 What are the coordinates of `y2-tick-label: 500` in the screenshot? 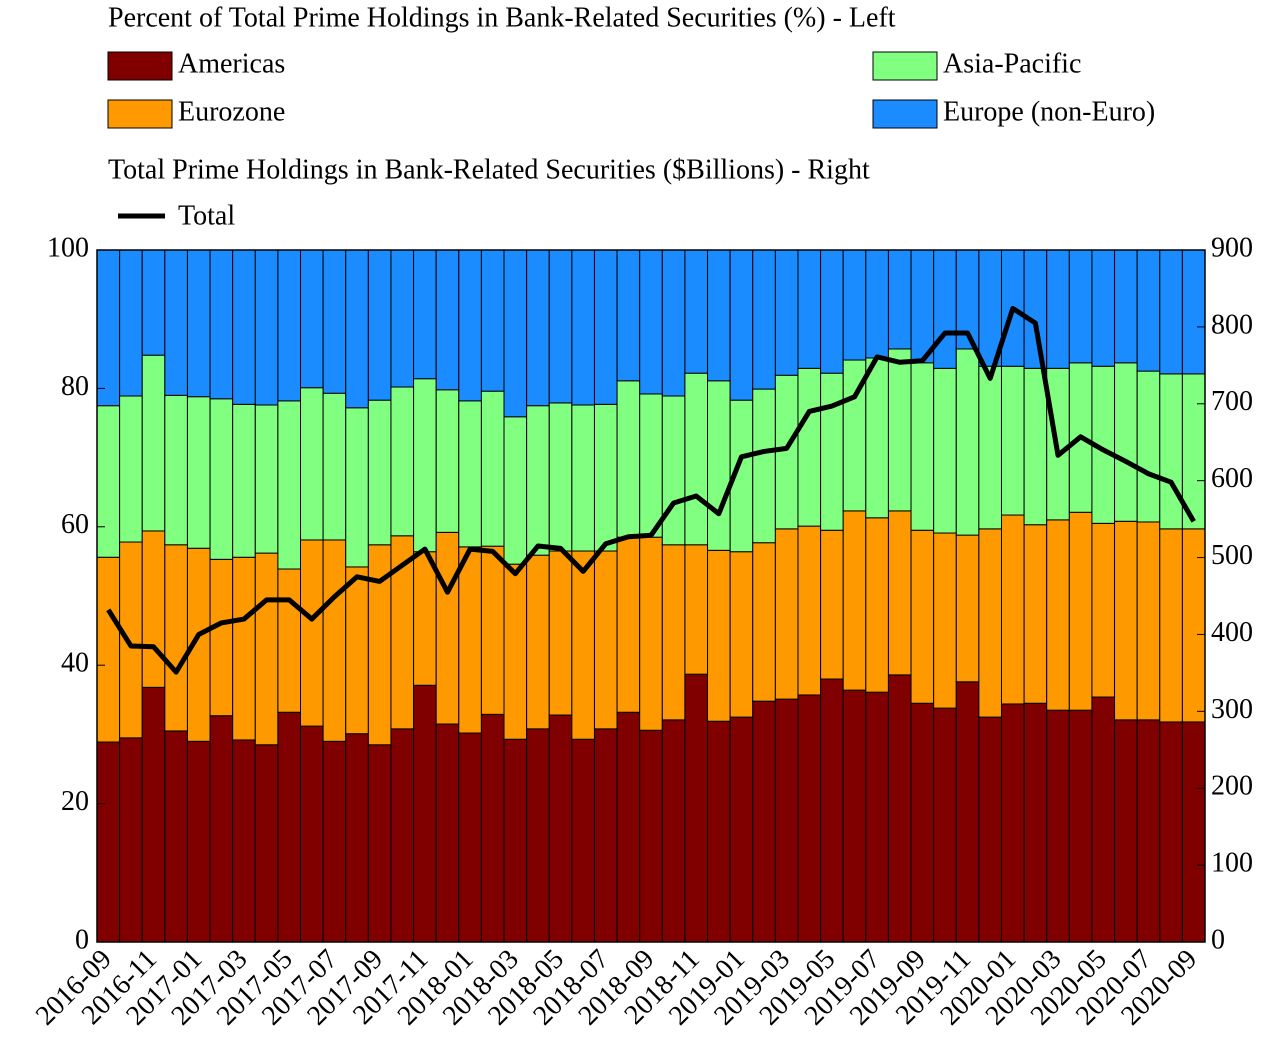 It's located at (1232, 555).